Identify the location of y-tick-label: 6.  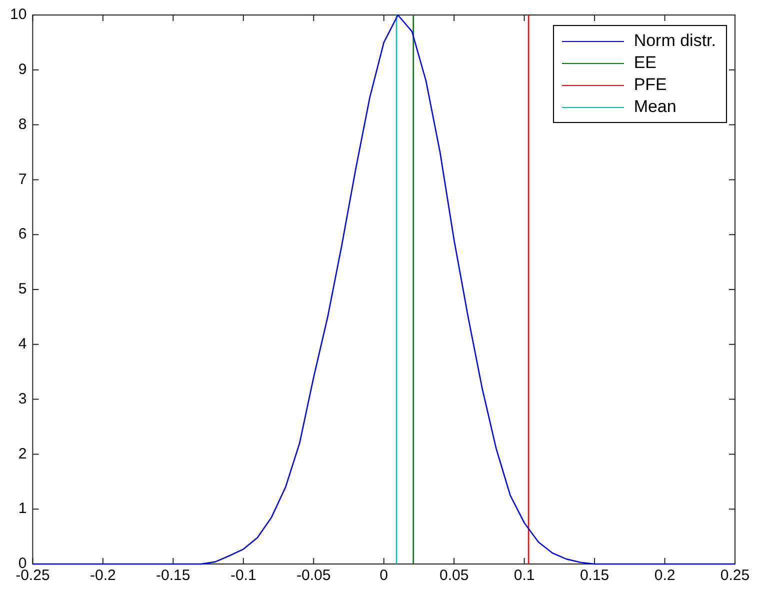
(22, 234).